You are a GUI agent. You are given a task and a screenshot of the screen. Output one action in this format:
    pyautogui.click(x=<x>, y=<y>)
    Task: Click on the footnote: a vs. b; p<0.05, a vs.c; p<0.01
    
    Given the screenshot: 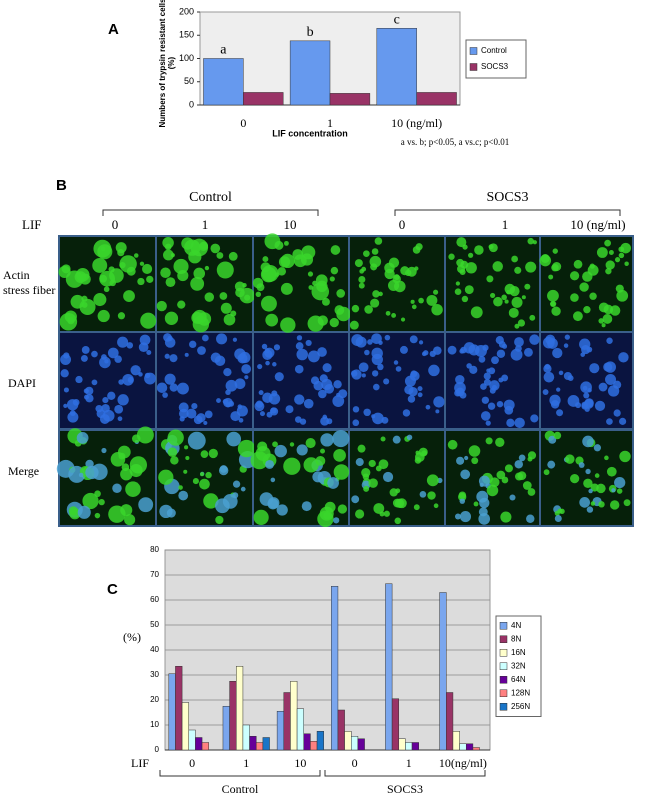 What is the action you would take?
    pyautogui.click(x=455, y=142)
    